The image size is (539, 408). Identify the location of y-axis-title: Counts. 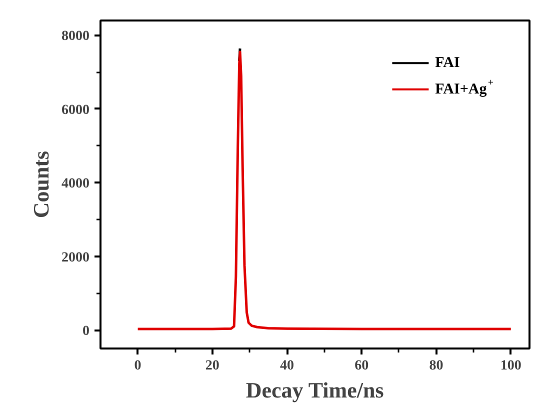
(41, 184).